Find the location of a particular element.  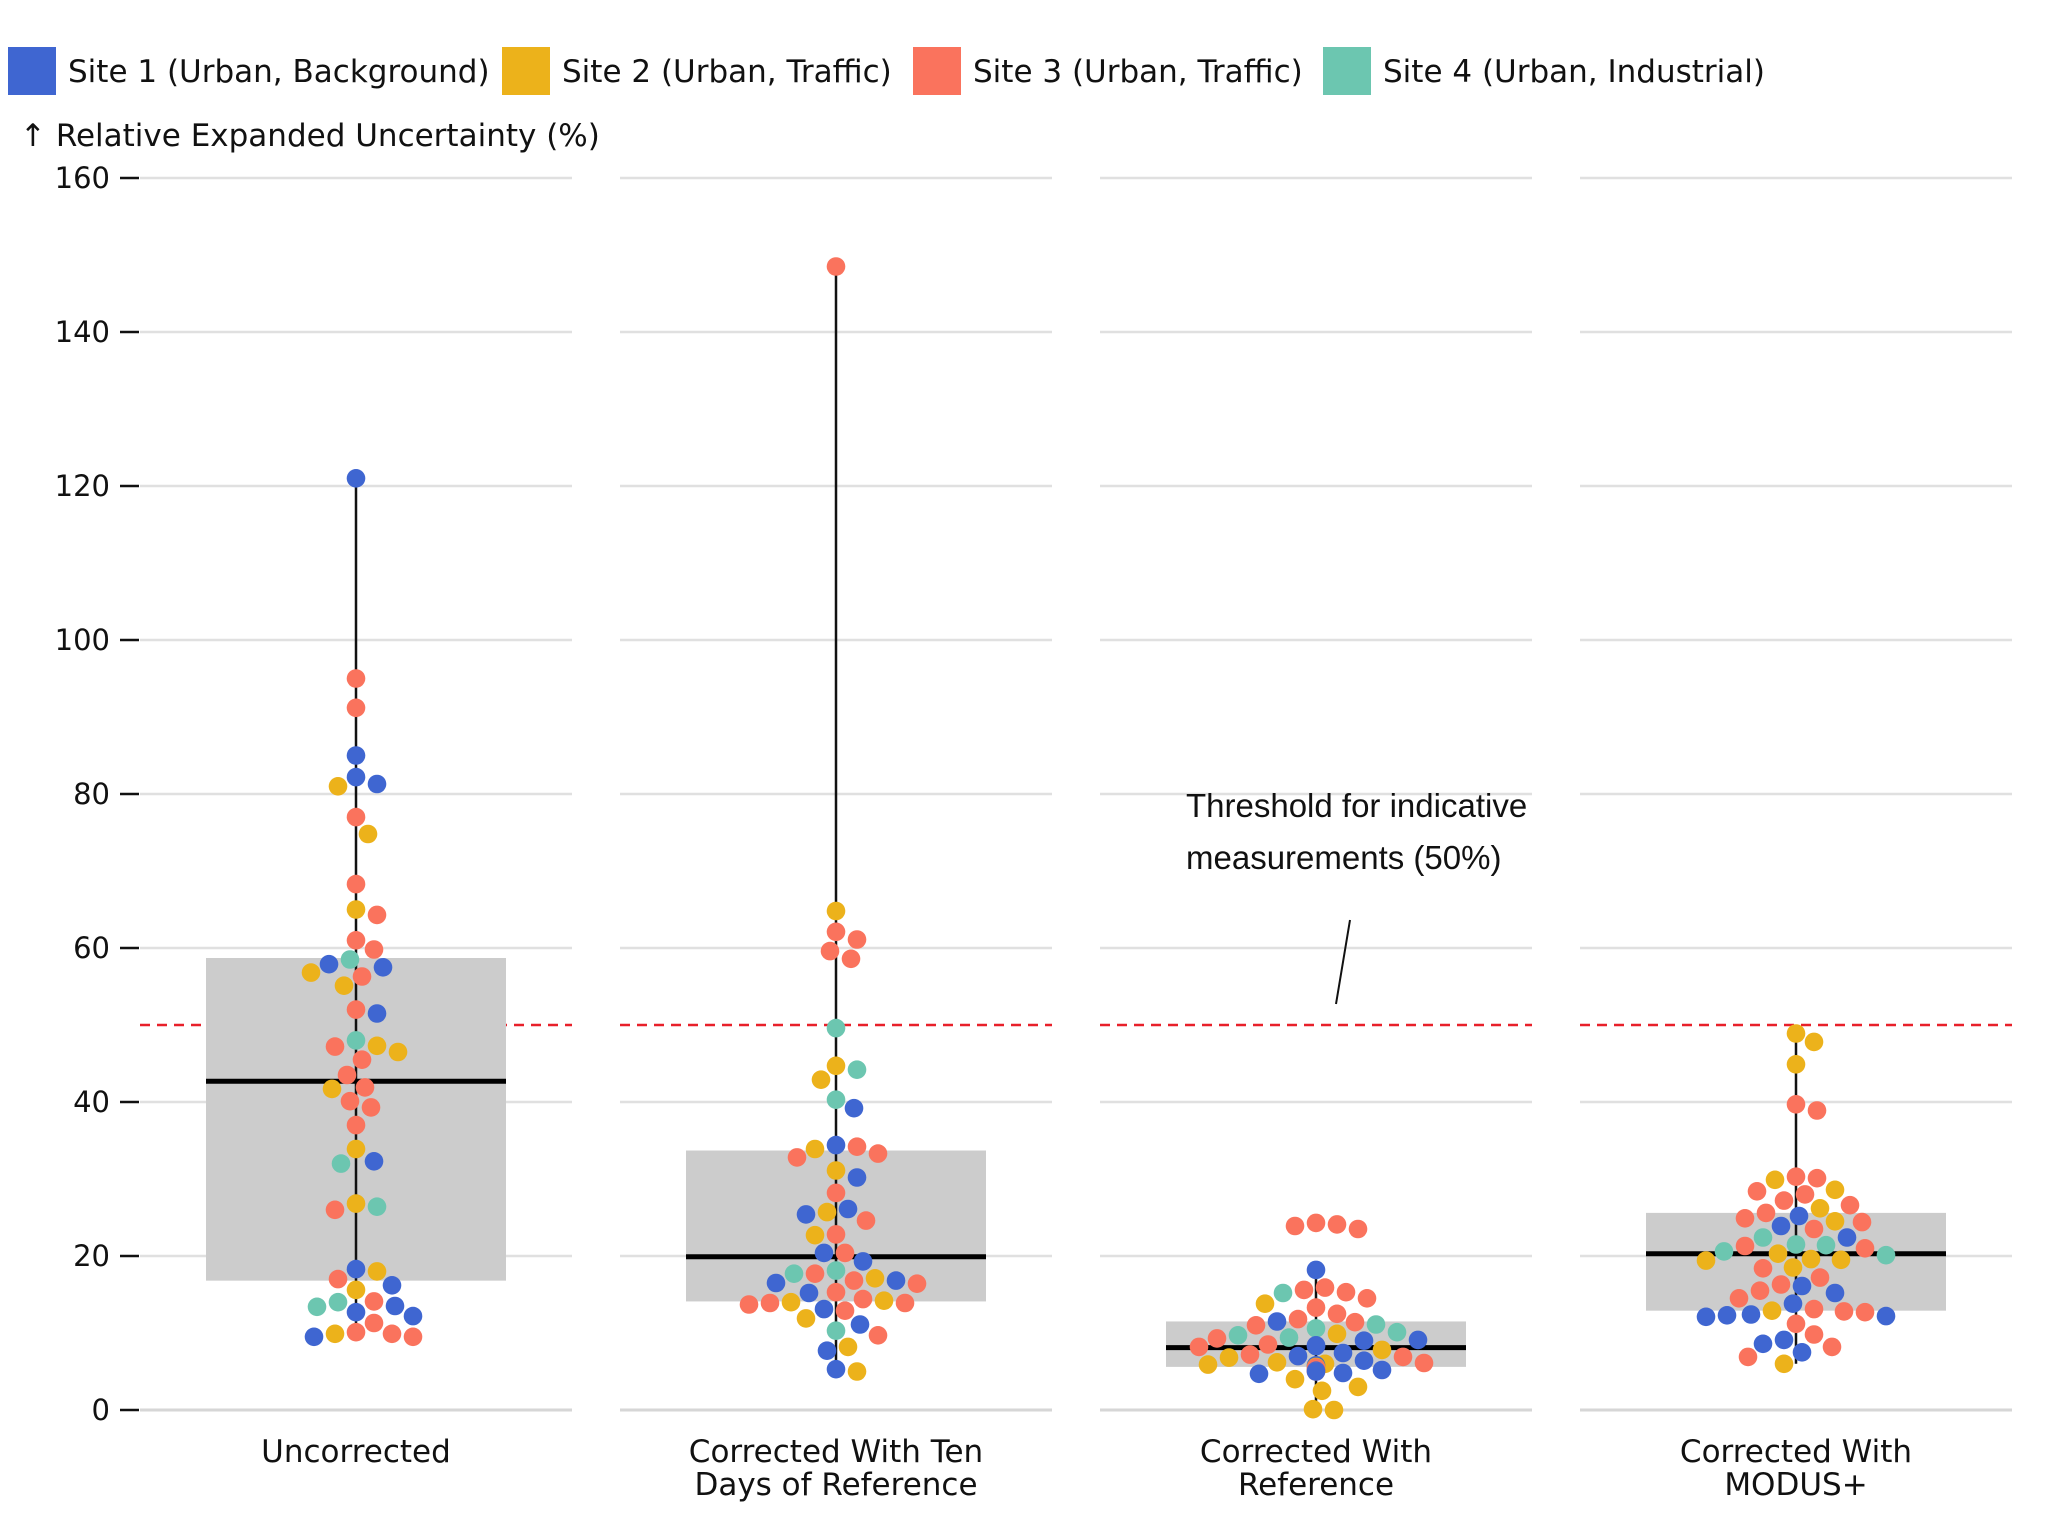

annotation-pointer is located at coordinates (1343, 962).